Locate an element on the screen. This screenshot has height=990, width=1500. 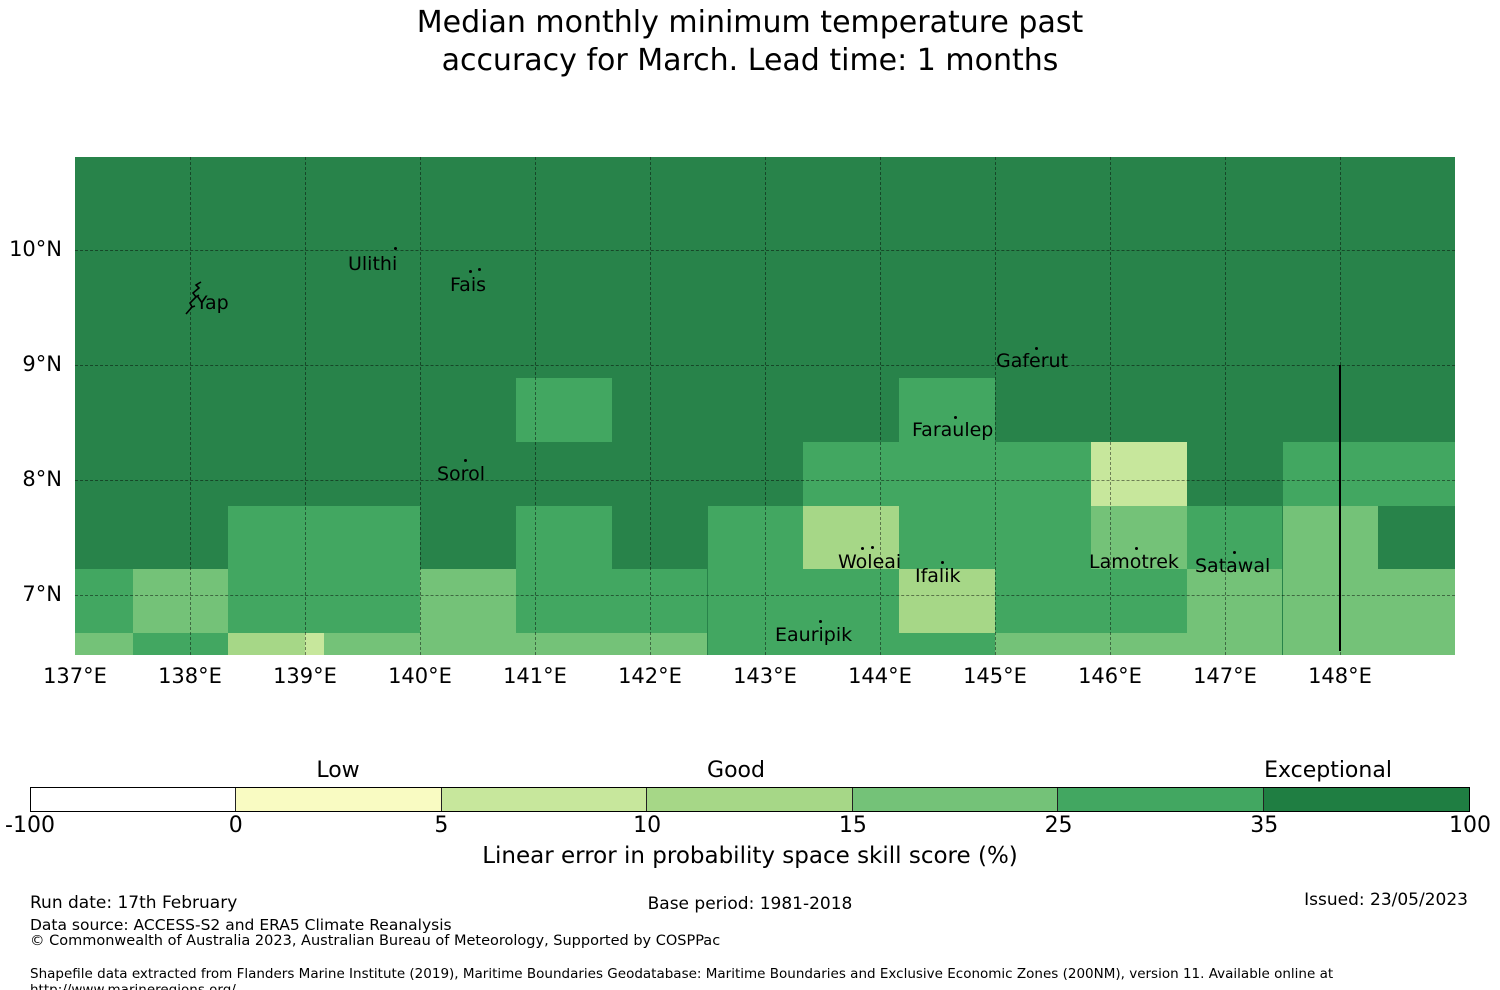
x-tick-label: 141°E is located at coordinates (535, 676).